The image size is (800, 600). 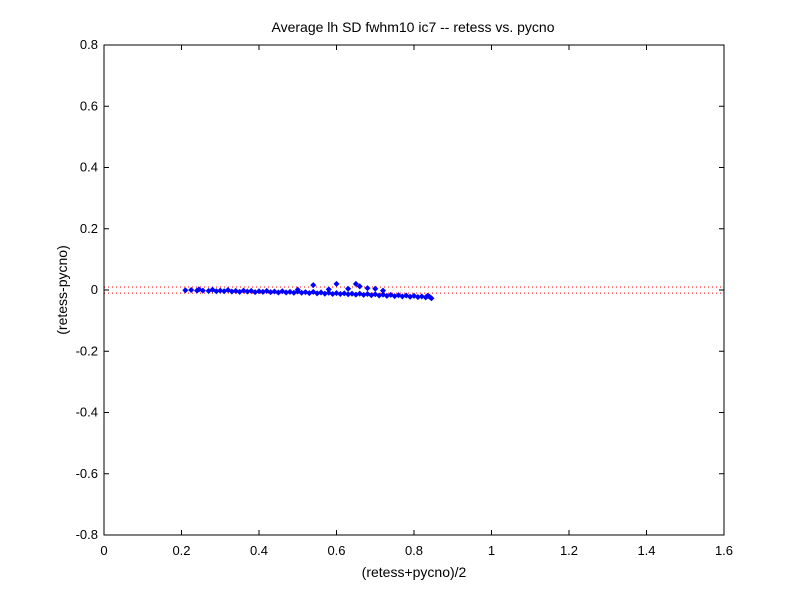 I want to click on y-tick-label: 0.8, so click(x=89, y=44).